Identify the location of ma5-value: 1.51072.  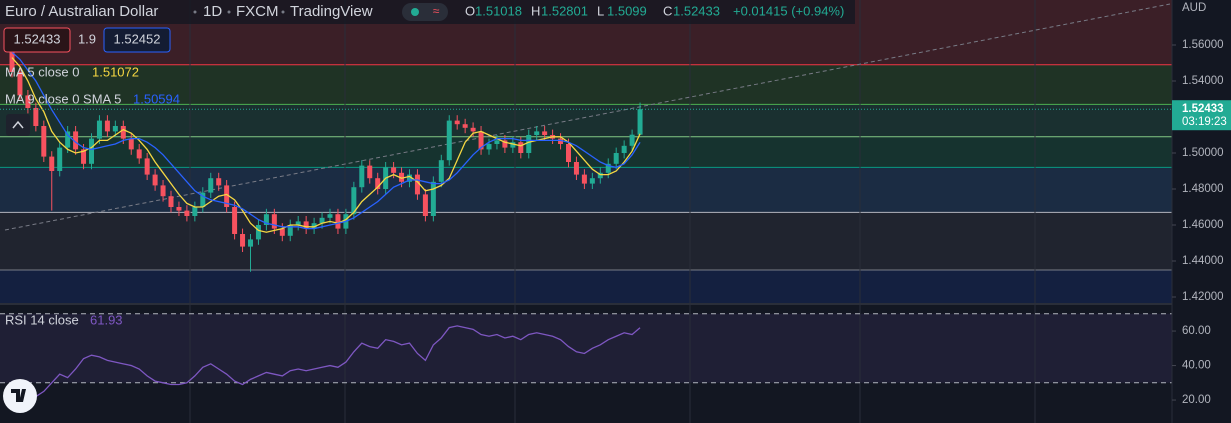
(115, 71).